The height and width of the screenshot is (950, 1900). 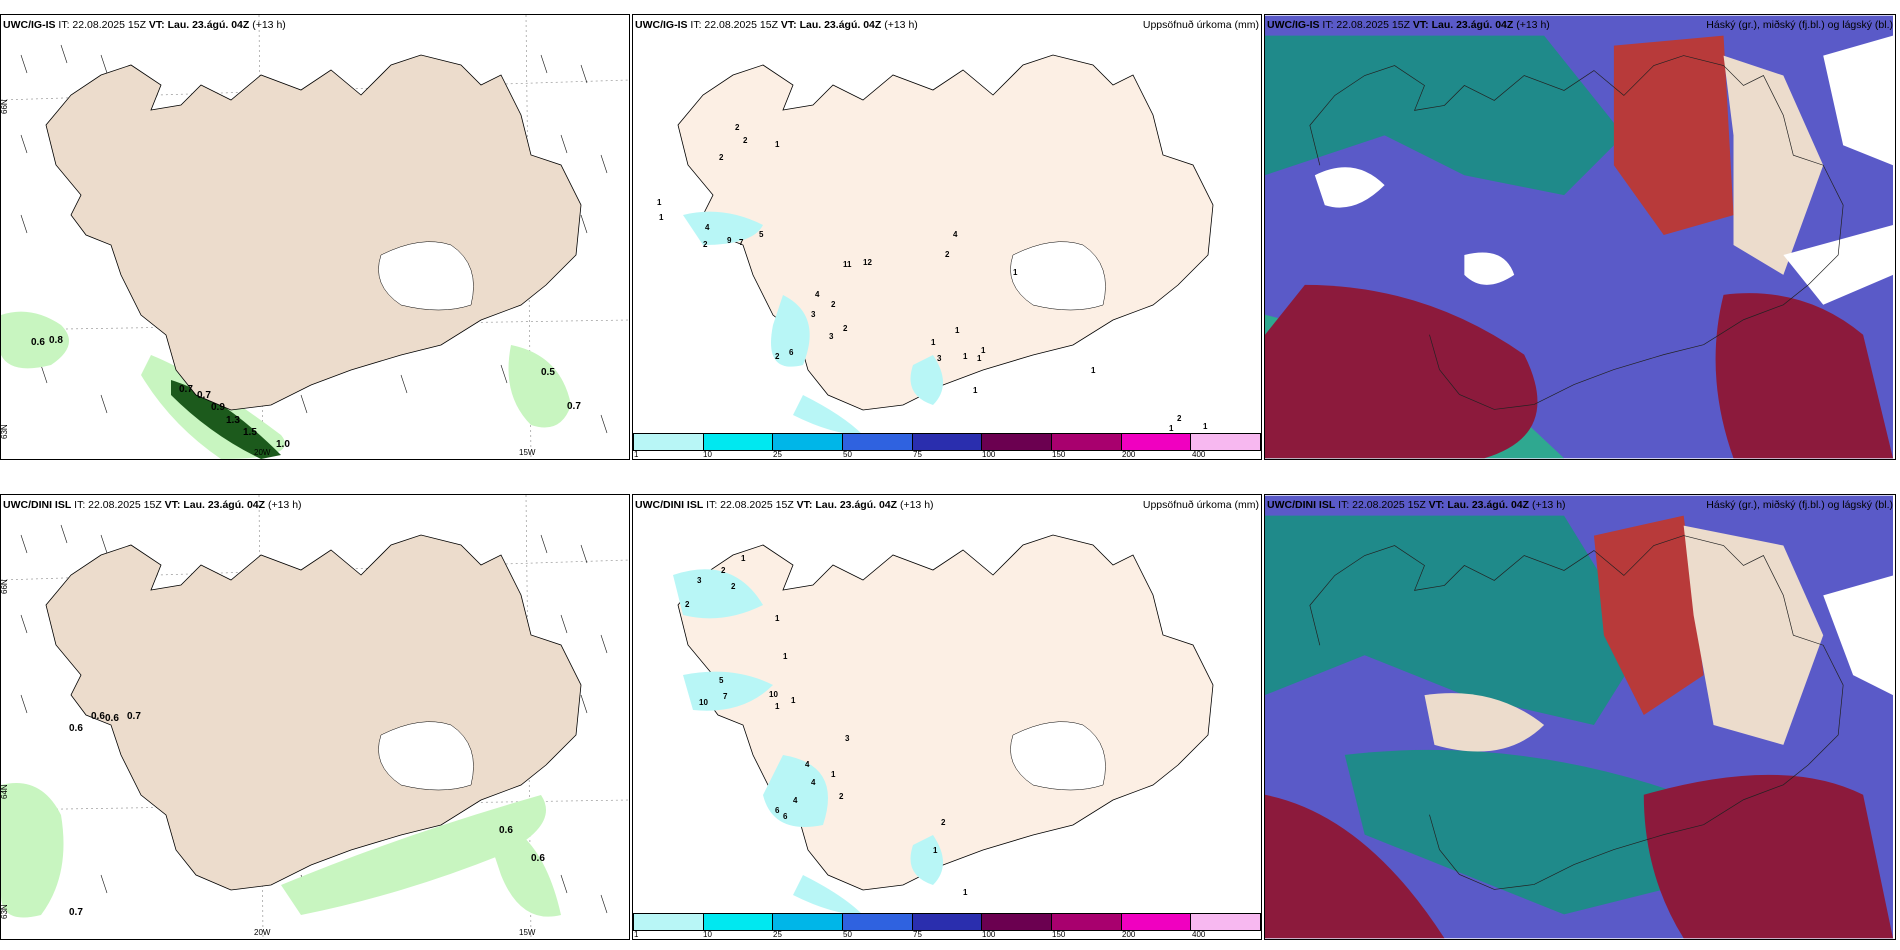 I want to click on svg-text: 12, so click(x=867, y=262).